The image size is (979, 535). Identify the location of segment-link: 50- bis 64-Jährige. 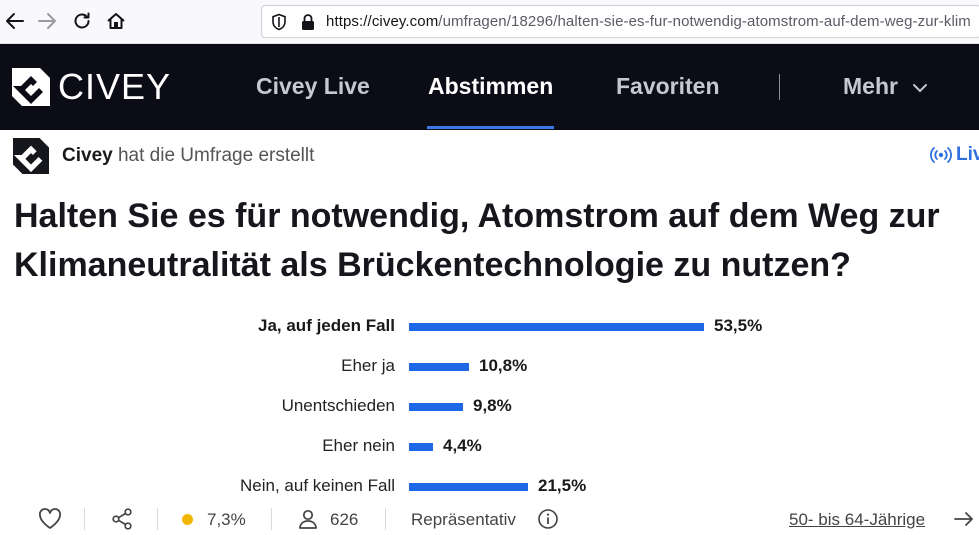
(857, 519).